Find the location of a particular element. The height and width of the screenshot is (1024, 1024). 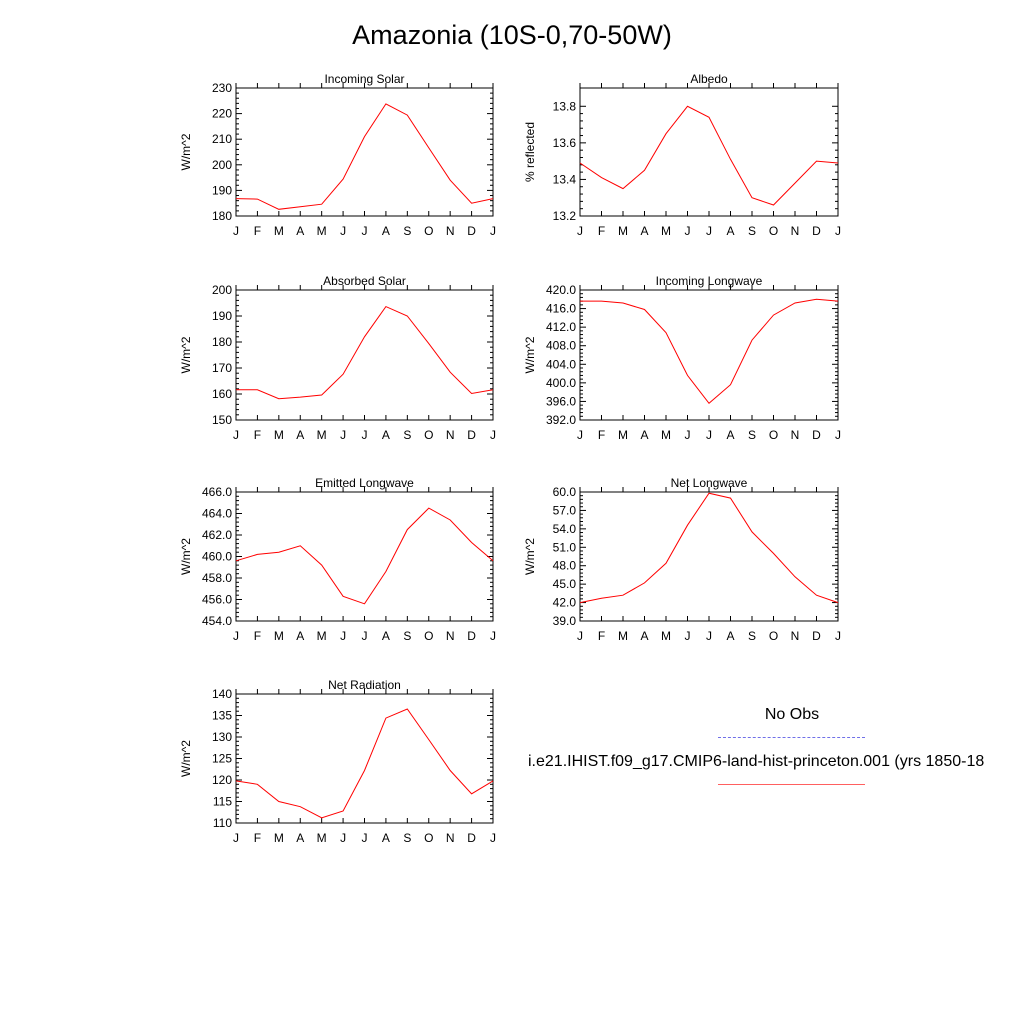

y-axis-label: % reflected is located at coordinates (530, 152).